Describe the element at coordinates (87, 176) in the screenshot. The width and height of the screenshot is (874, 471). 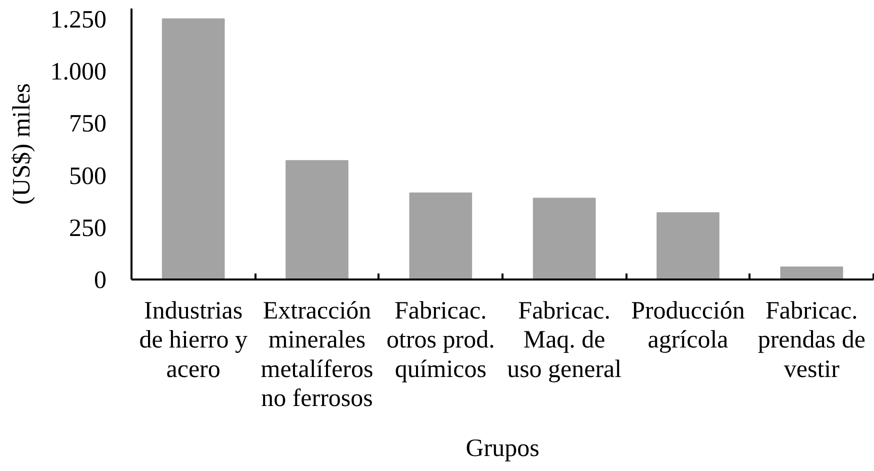
I see `y-tick-label: 500` at that location.